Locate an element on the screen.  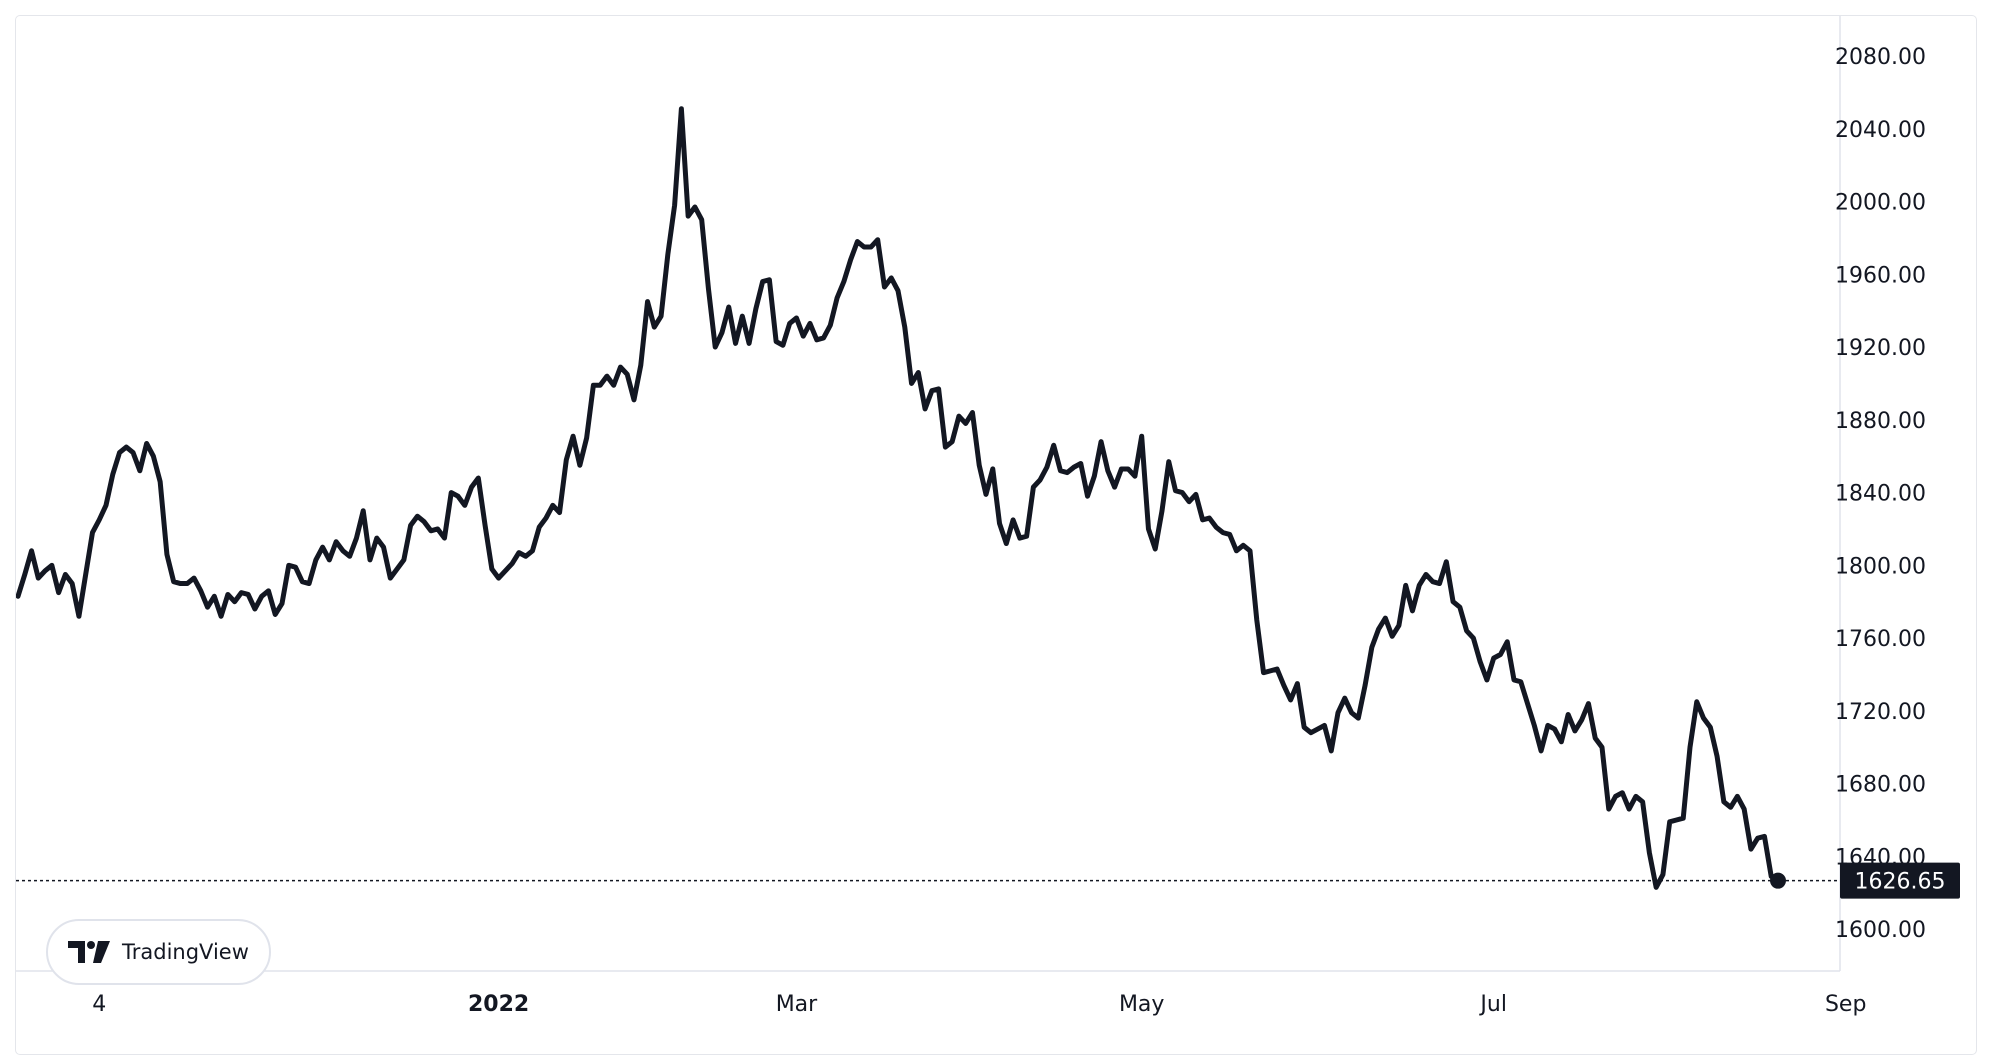
x-axis: 42022MarMayJulSep5 is located at coordinates (979, 1004).